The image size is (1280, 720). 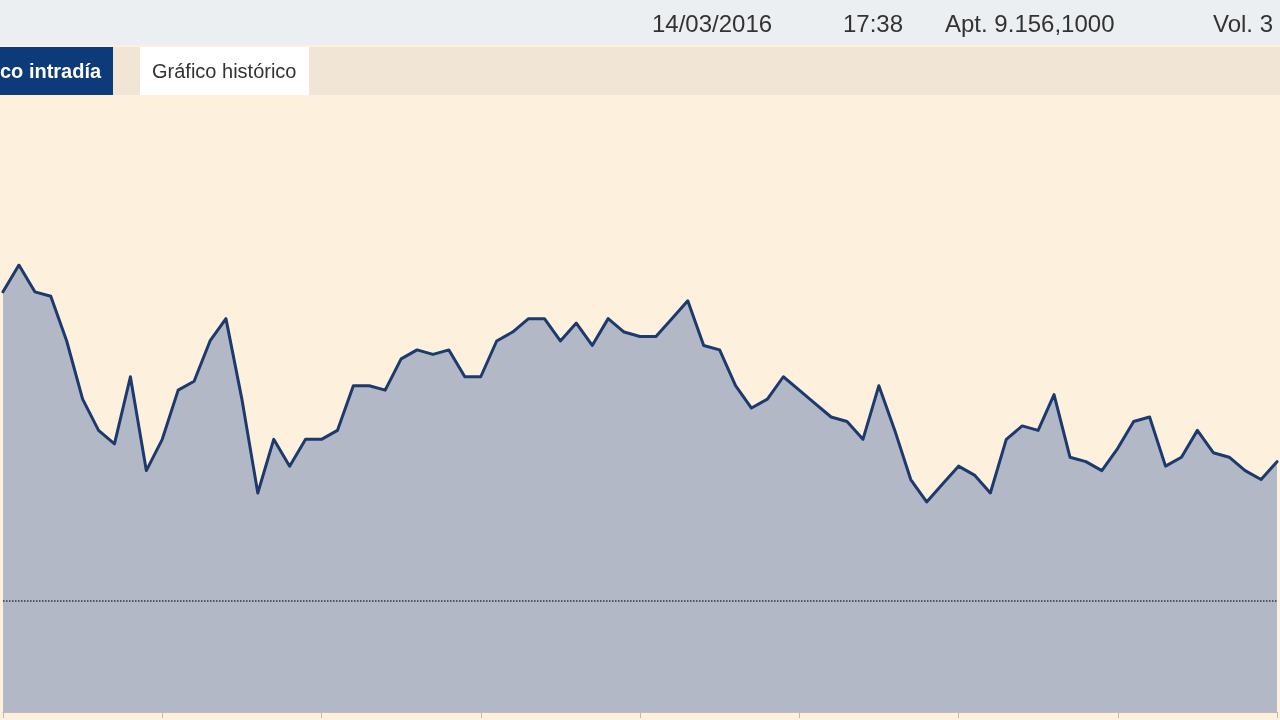 What do you see at coordinates (873, 24) in the screenshot?
I see `text: 17:38` at bounding box center [873, 24].